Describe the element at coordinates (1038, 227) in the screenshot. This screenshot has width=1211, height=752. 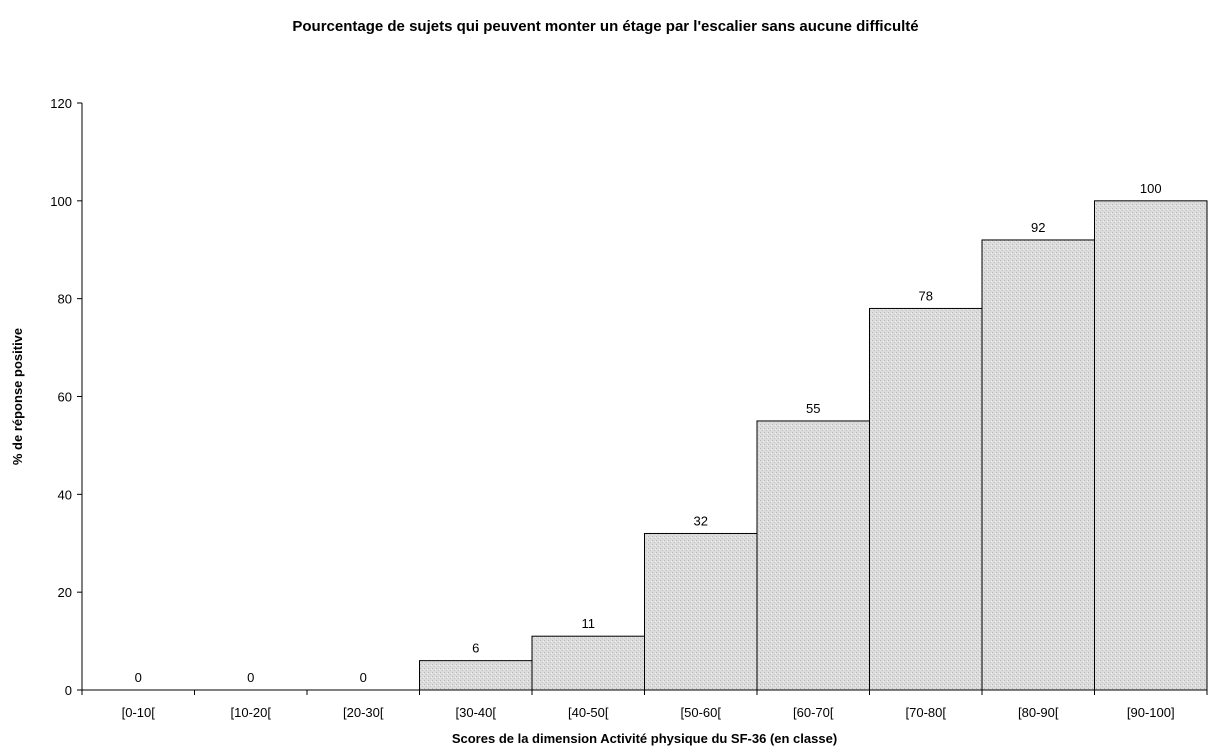
I see `data-label-8: 92` at that location.